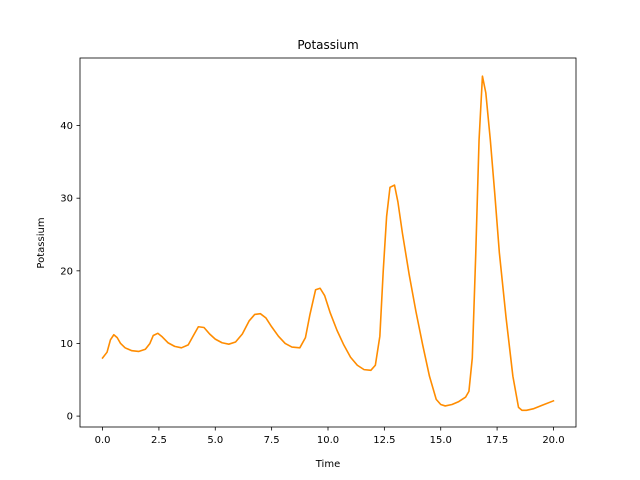 The height and width of the screenshot is (480, 640). Describe the element at coordinates (327, 464) in the screenshot. I see `x-axis-label: Time` at that location.